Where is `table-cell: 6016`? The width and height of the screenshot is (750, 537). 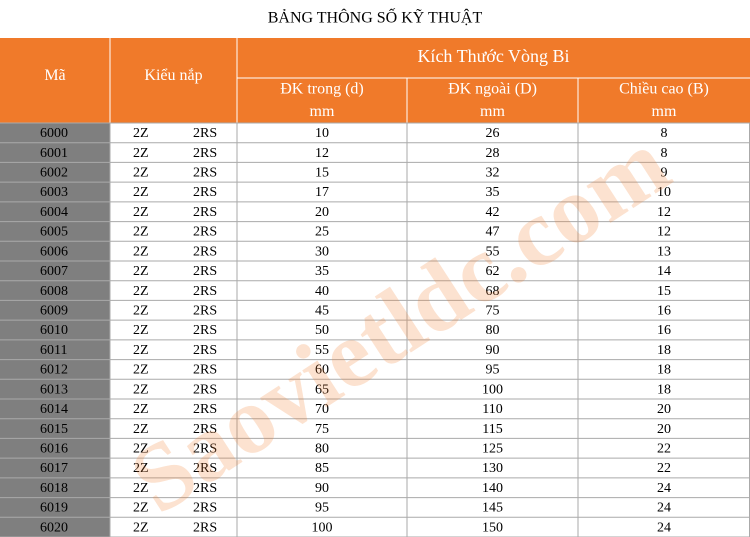 table-cell: 6016 is located at coordinates (54, 449).